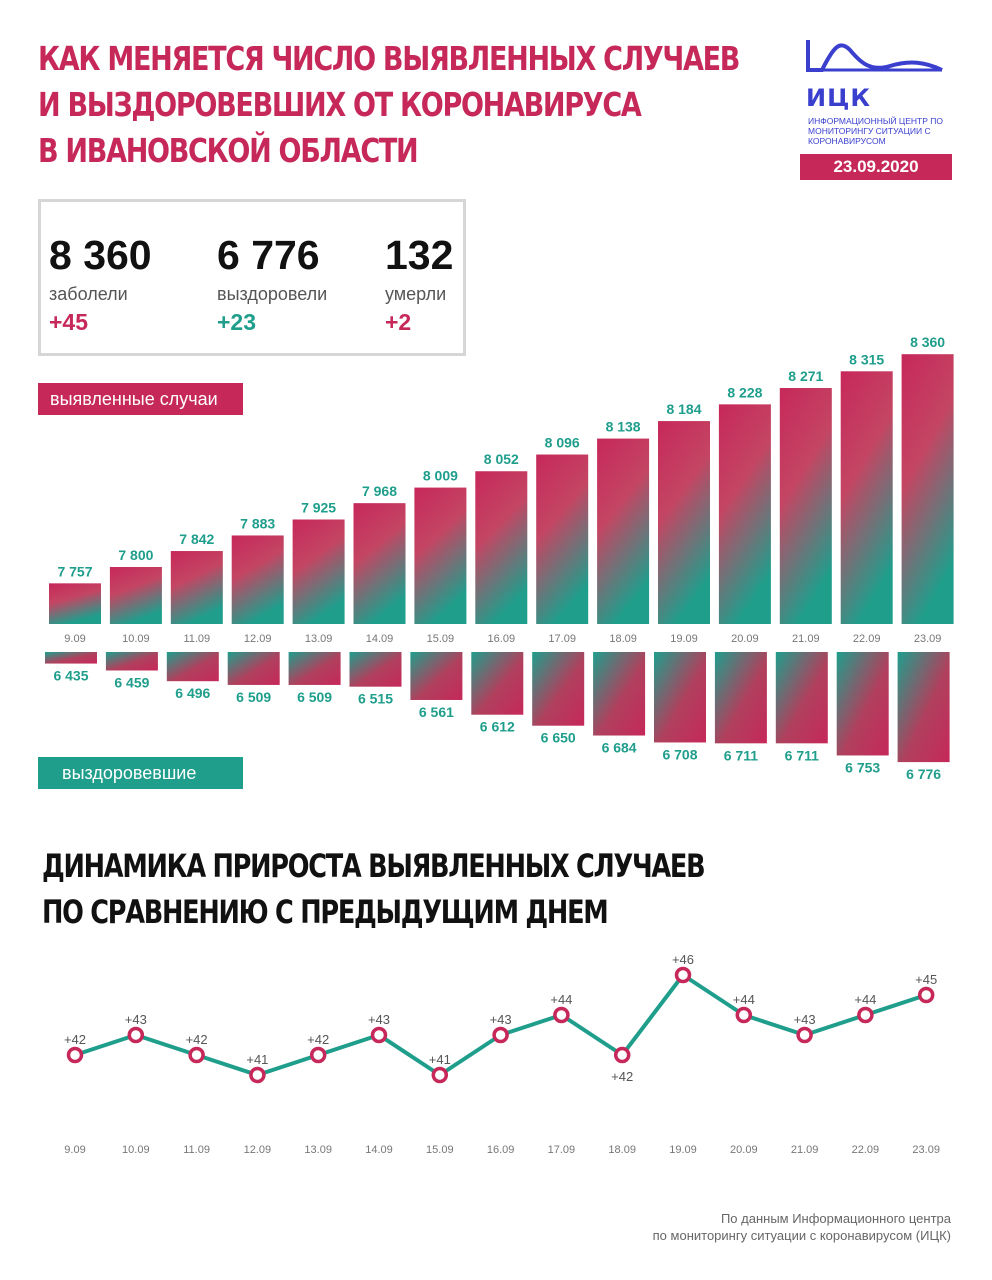 Image resolution: width=992 pixels, height=1280 pixels. I want to click on bar-cases-label: 7 757, so click(74, 571).